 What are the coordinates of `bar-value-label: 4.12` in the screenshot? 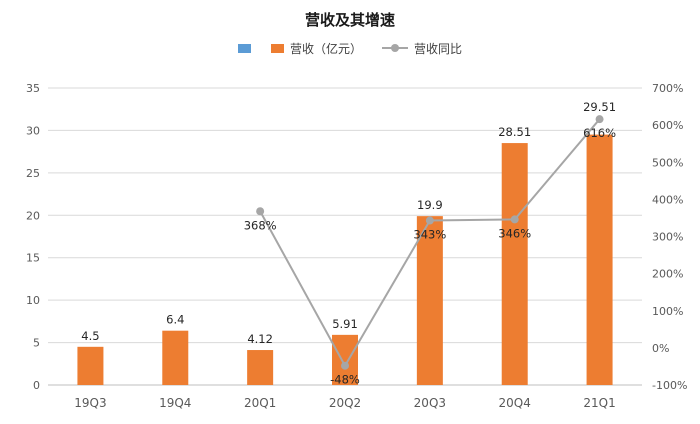 It's located at (260, 339).